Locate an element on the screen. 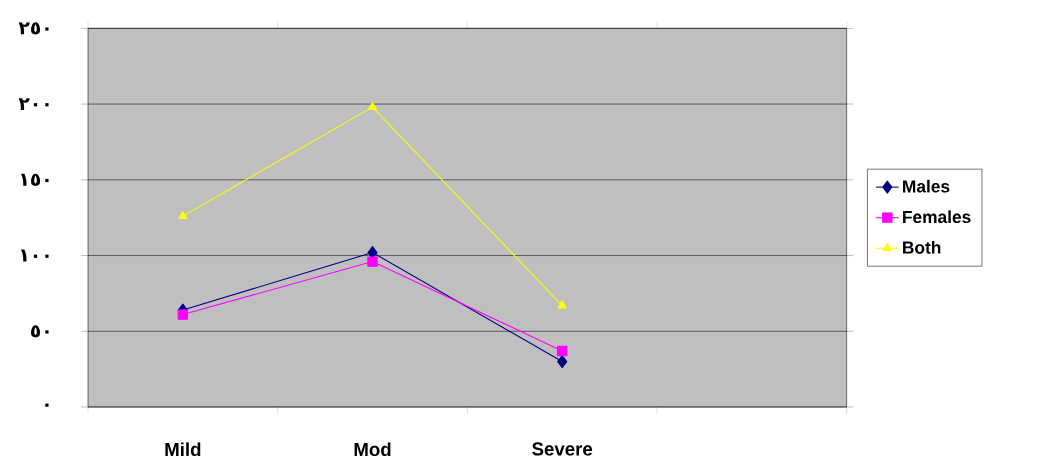 The width and height of the screenshot is (1048, 465). legend-label: Both is located at coordinates (922, 247).